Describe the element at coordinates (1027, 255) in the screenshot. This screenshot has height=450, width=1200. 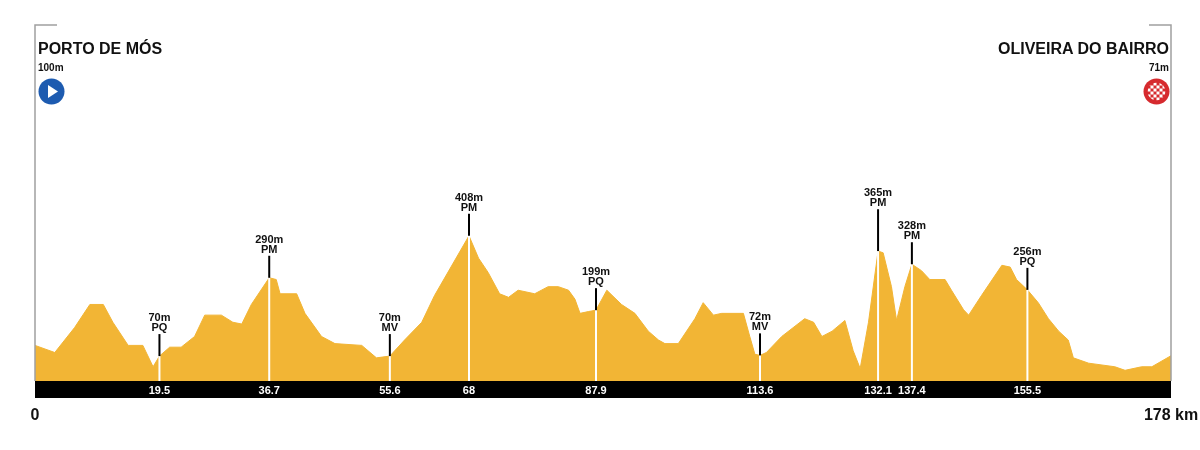
I see `data-label: 256m PQ` at that location.